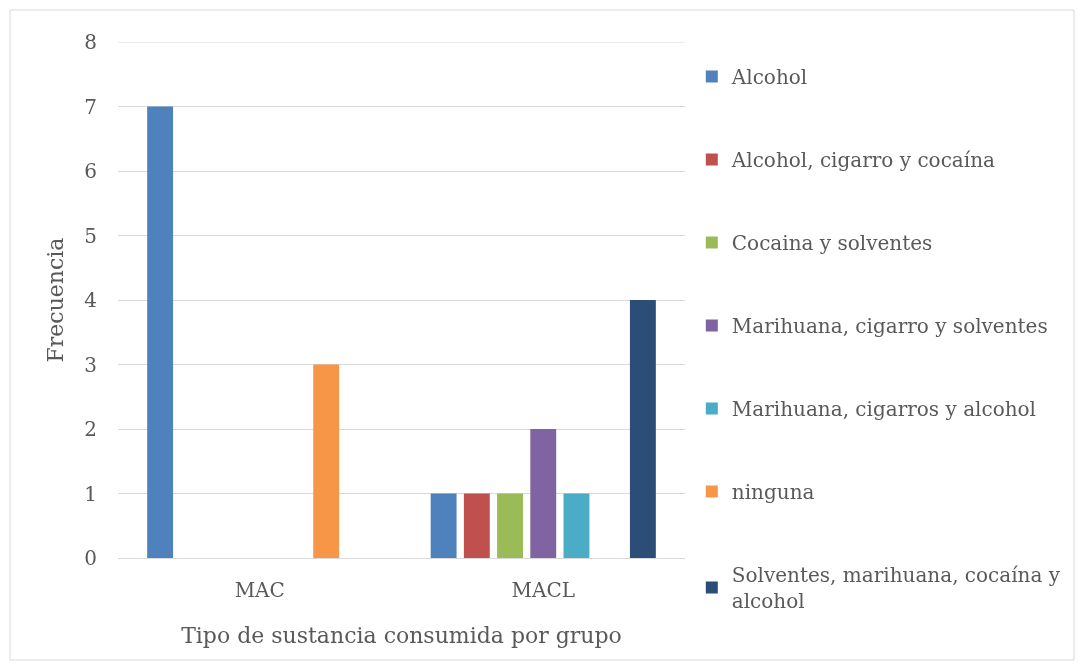  Describe the element at coordinates (401, 635) in the screenshot. I see `x-axis-title: Tipo de sustancia consumida por grupo` at that location.